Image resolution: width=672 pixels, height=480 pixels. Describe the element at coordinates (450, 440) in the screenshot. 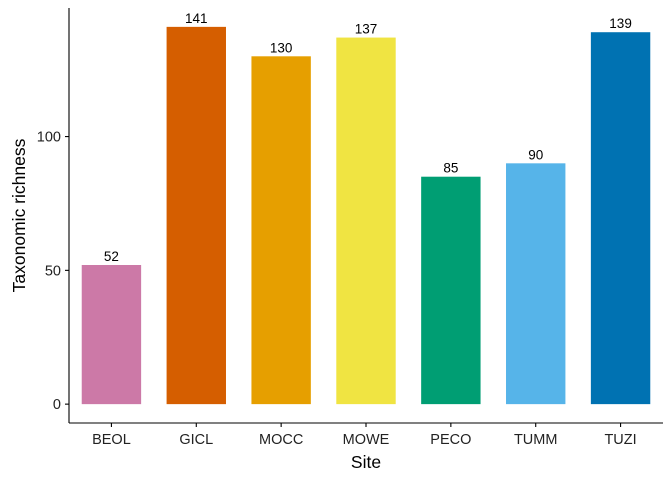

I see `x-tick-label: PECO` at that location.